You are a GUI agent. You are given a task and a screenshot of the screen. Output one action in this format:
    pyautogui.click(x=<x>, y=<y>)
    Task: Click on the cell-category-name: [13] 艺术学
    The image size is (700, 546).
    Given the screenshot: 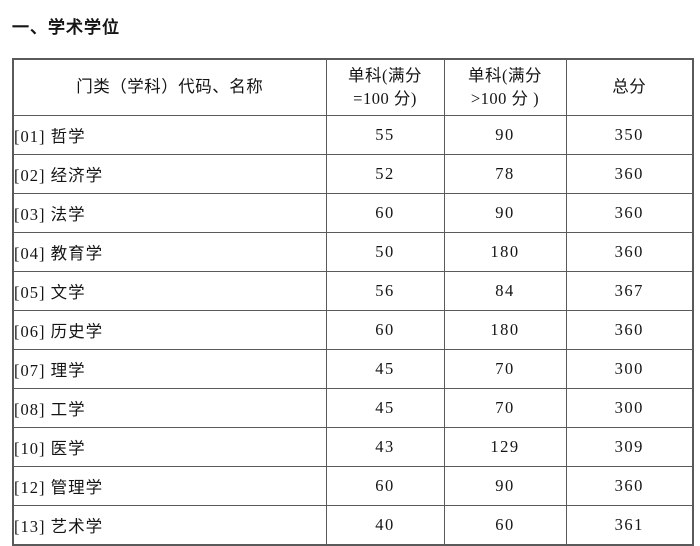 What is the action you would take?
    pyautogui.click(x=169, y=525)
    